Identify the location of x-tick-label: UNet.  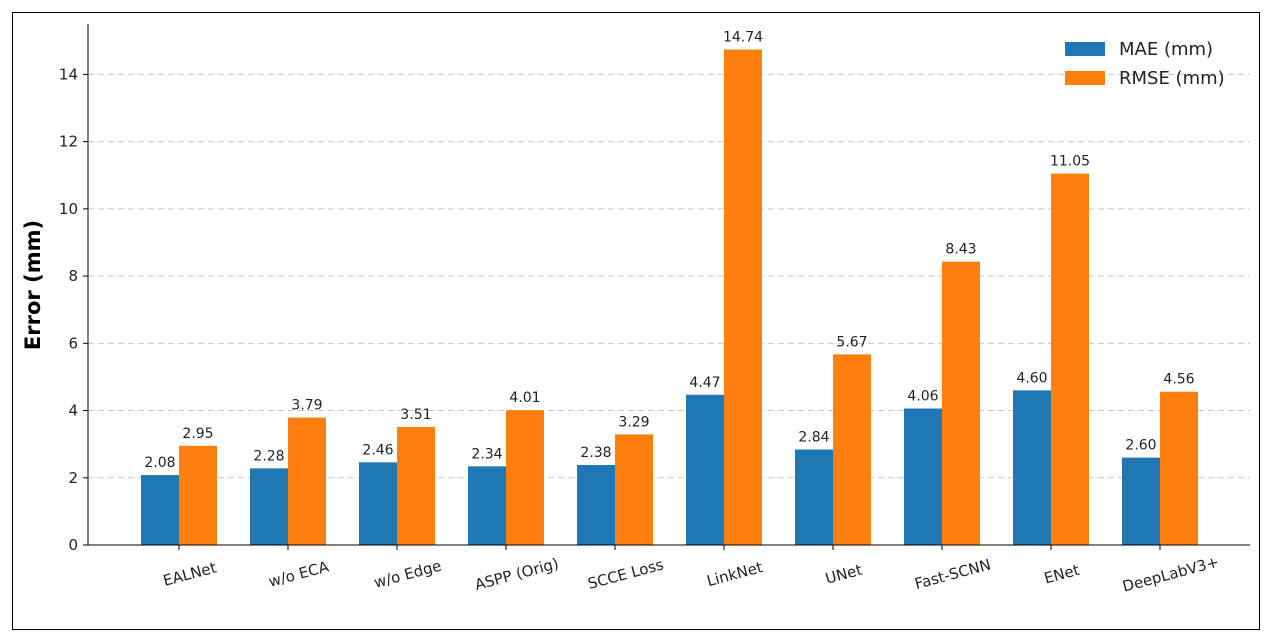
(843, 574).